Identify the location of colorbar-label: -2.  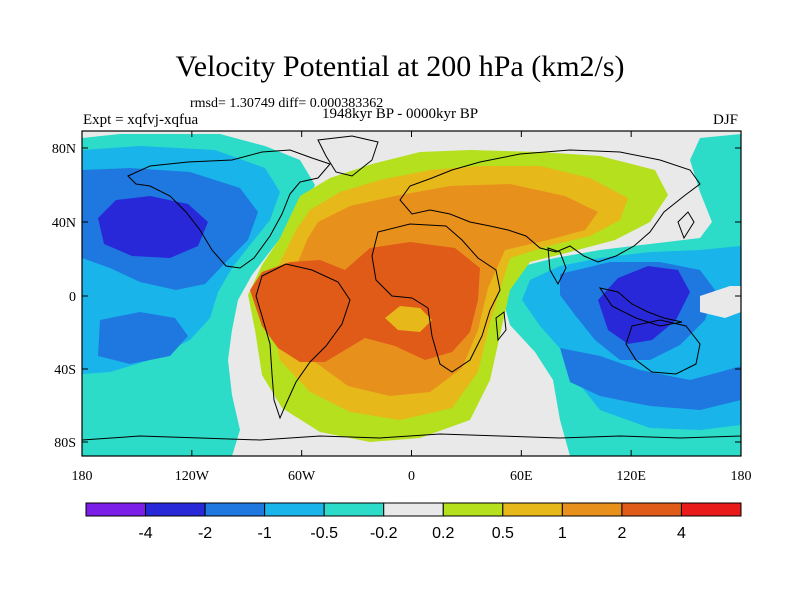
(205, 533).